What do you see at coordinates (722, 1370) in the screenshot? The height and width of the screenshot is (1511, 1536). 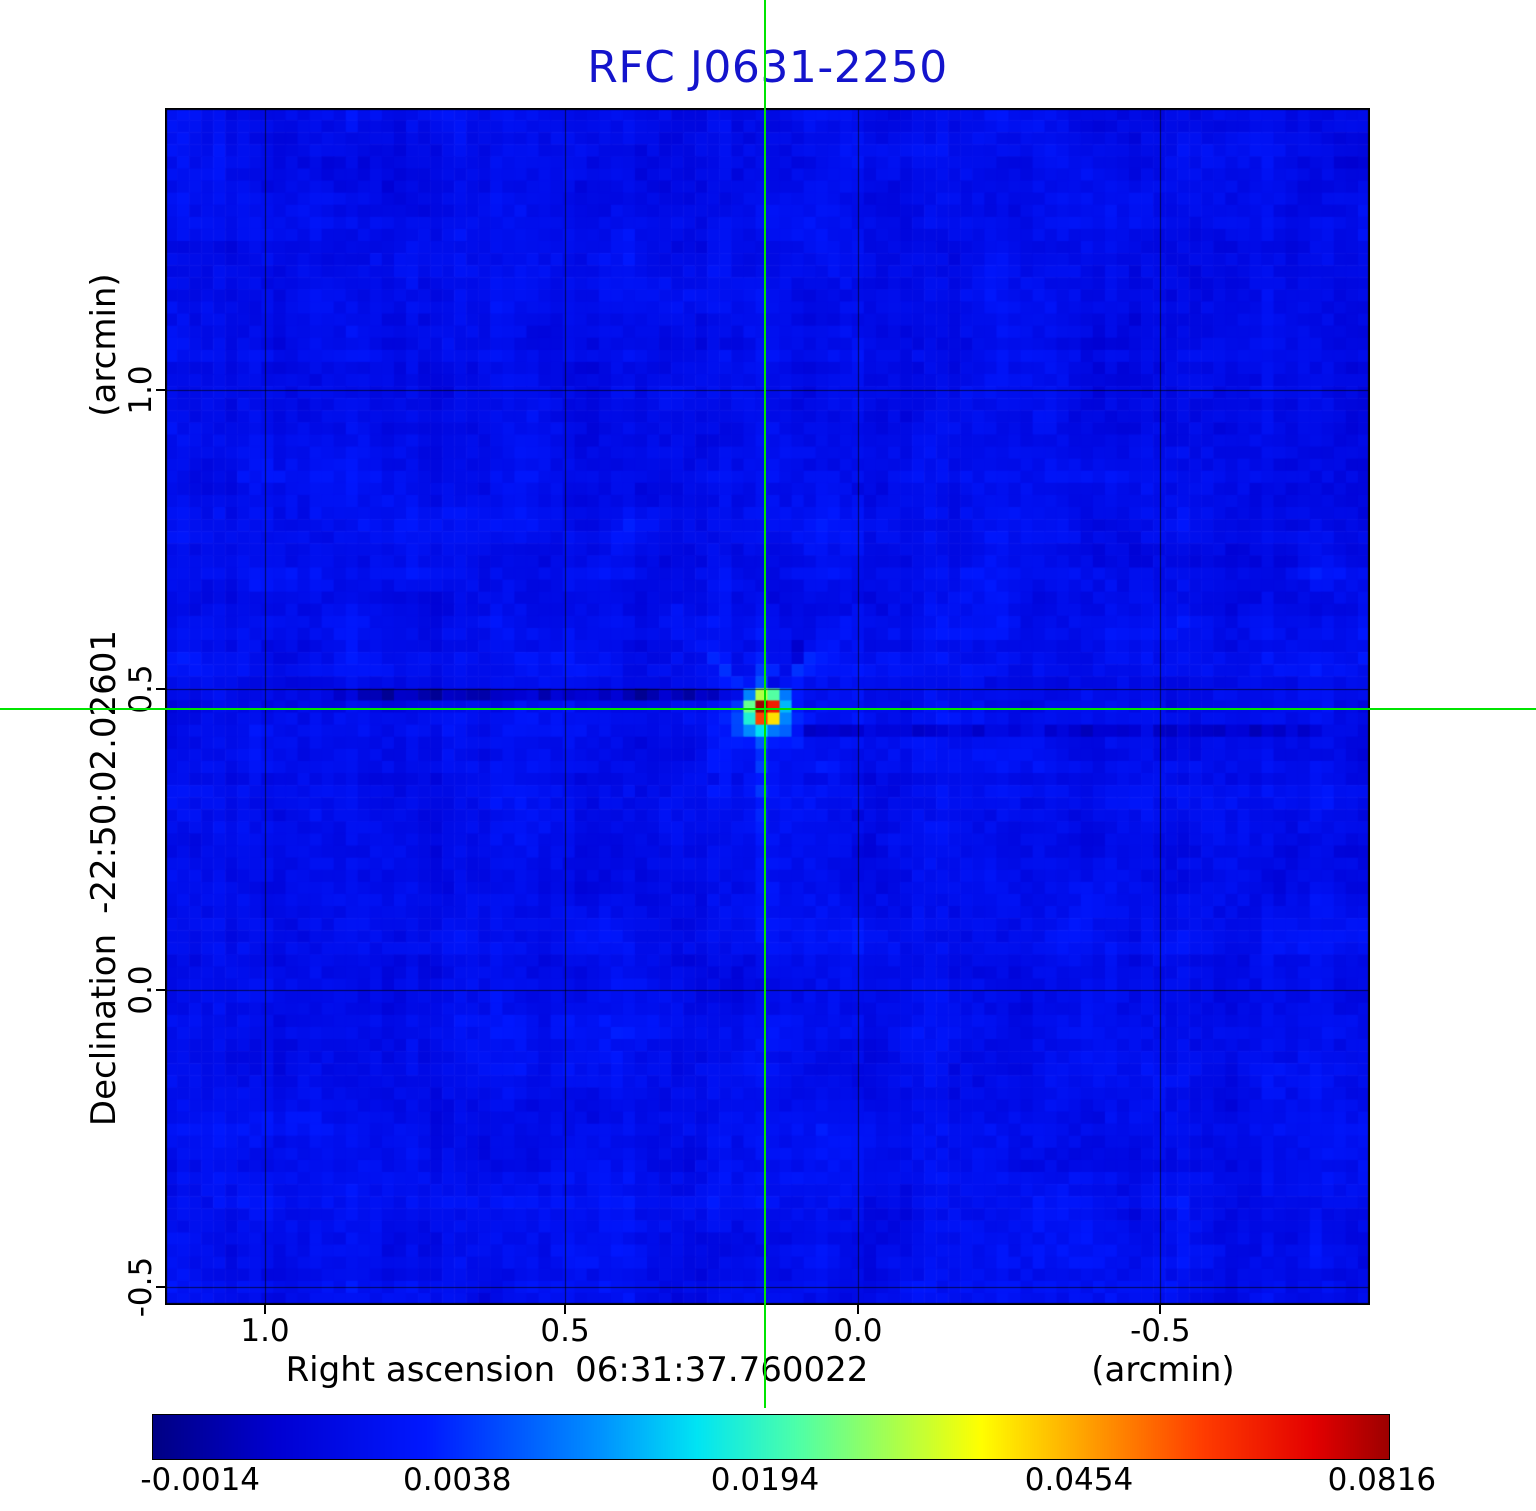 I see `x-axis-coordinate: 06:31:37.760022` at bounding box center [722, 1370].